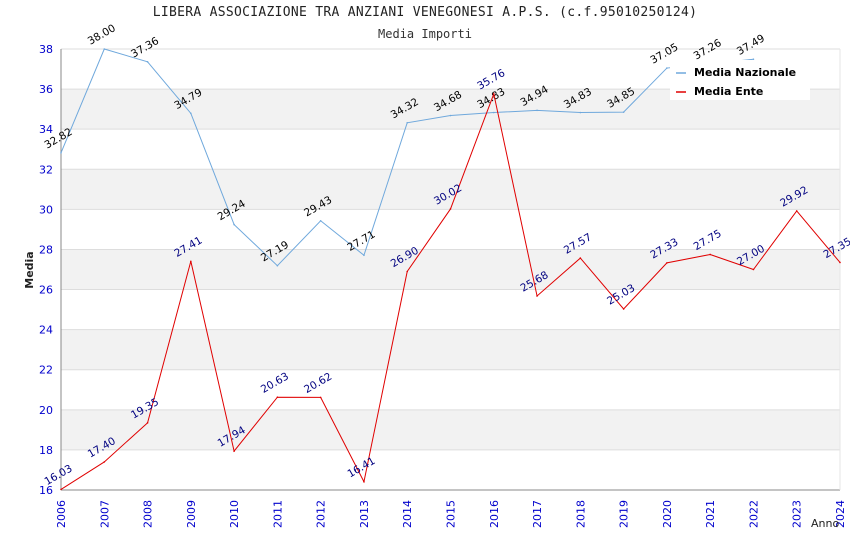  Describe the element at coordinates (407, 514) in the screenshot. I see `x-tick-label: 2014` at that location.